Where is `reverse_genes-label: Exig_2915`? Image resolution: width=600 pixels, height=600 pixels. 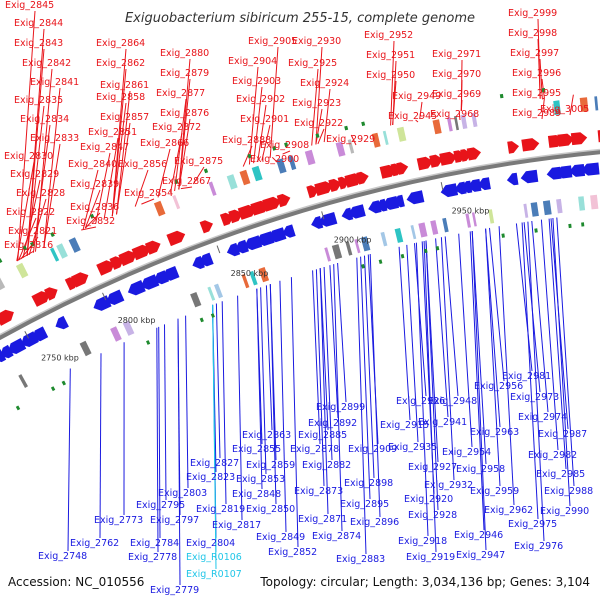 reverse_genes-label: Exig_2915 is located at coordinates (404, 425).